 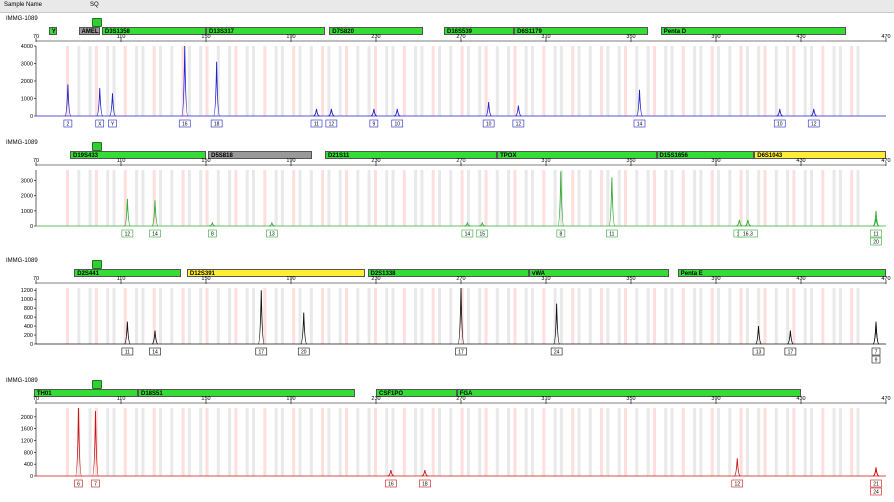 What do you see at coordinates (246, 393) in the screenshot?
I see `marker-d18s51: D18S51` at bounding box center [246, 393].